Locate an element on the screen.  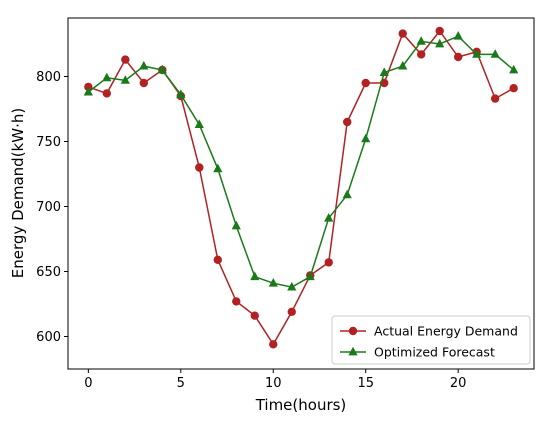
y-tick-label-0: 600 is located at coordinates (48, 337).